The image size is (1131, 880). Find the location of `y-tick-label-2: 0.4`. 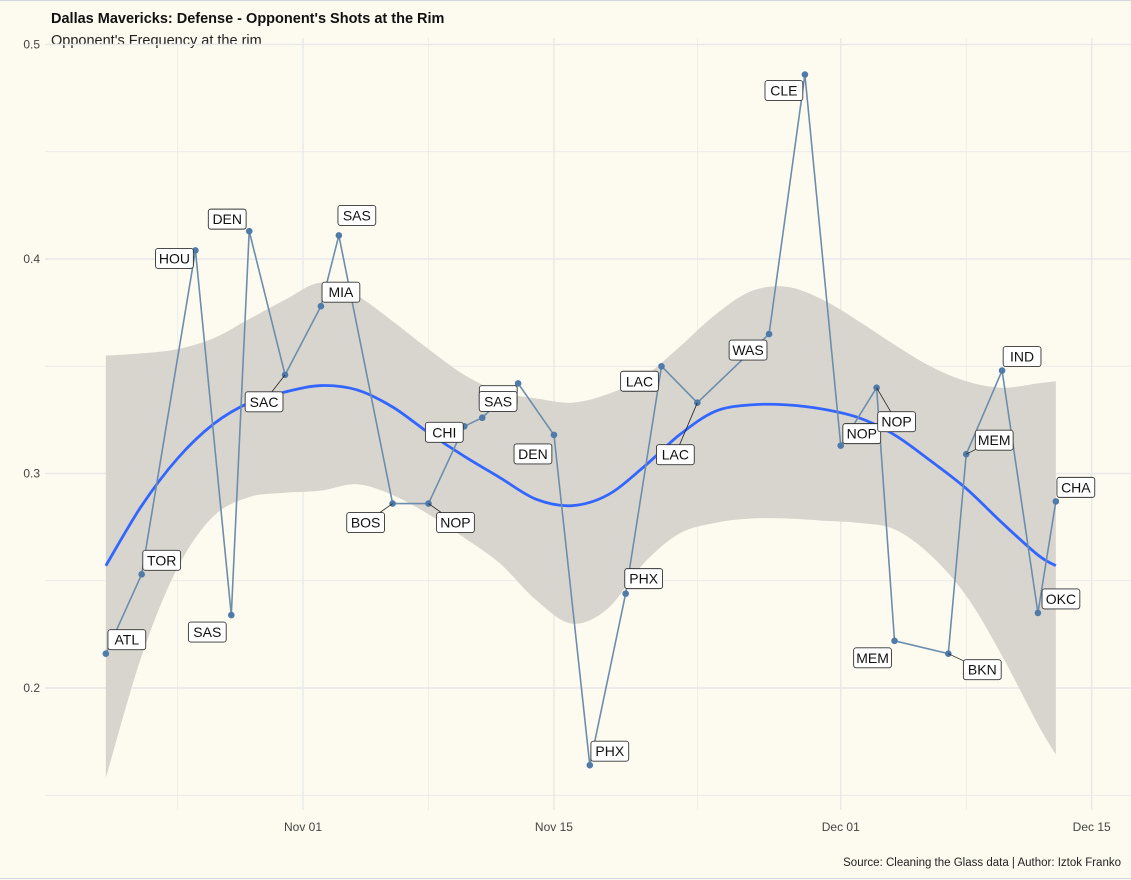

y-tick-label-2: 0.4 is located at coordinates (31, 259).